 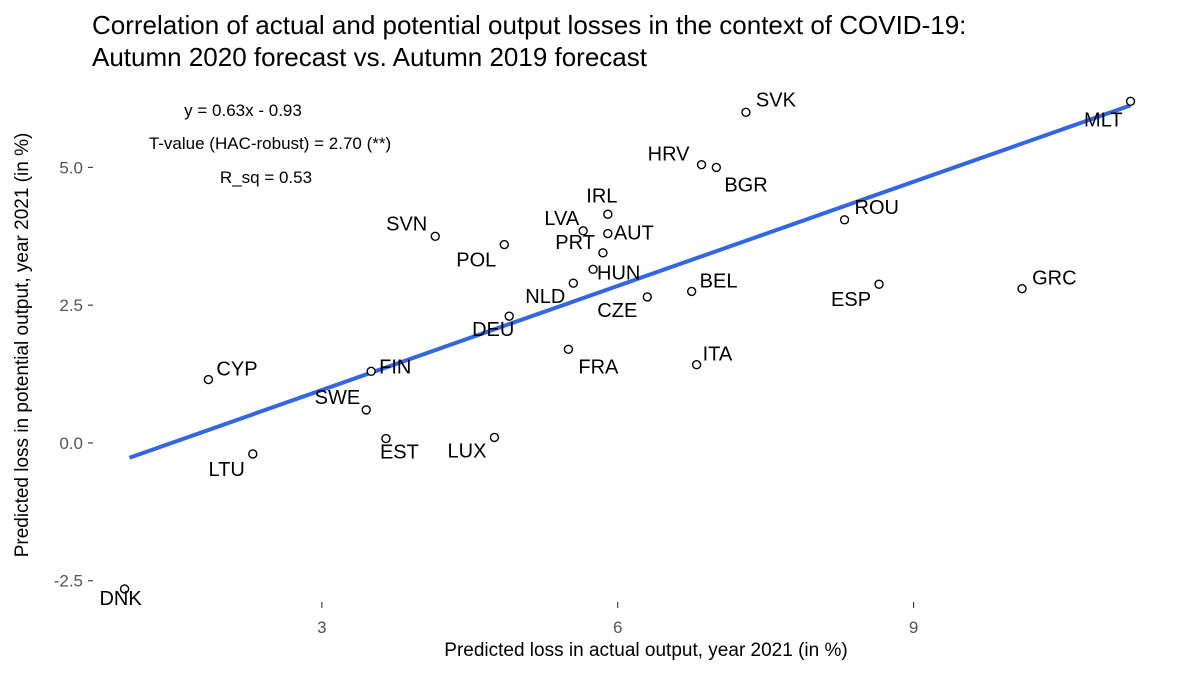 I want to click on point-label-est: EST, so click(x=399, y=453).